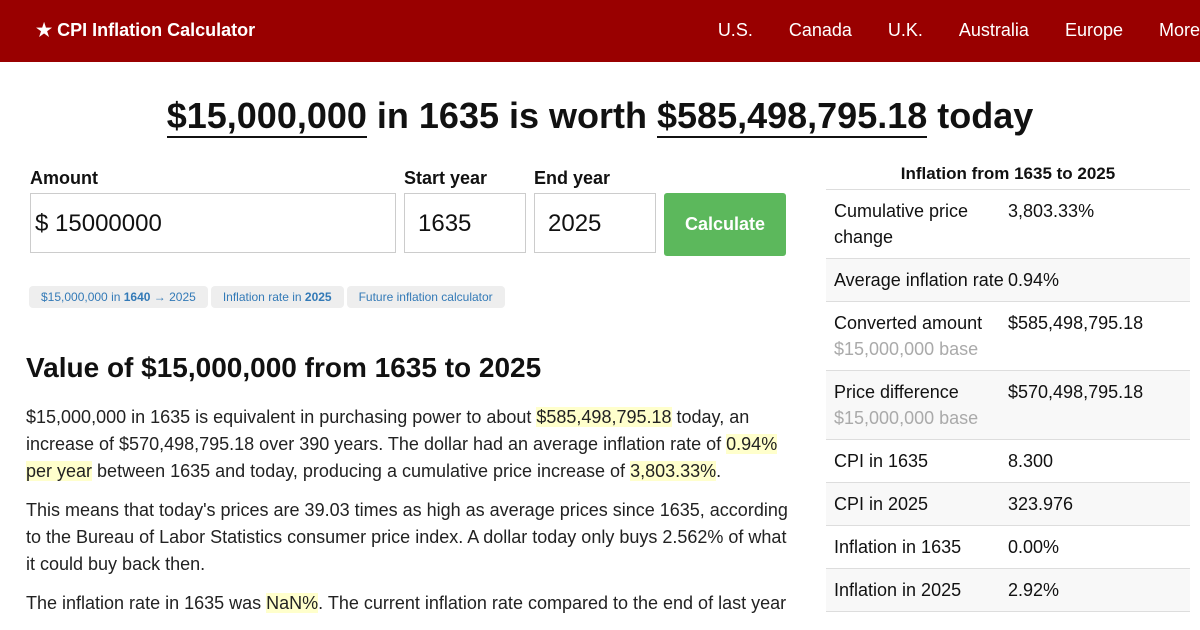 The image size is (1200, 630). I want to click on input-prefix: $, so click(42, 223).